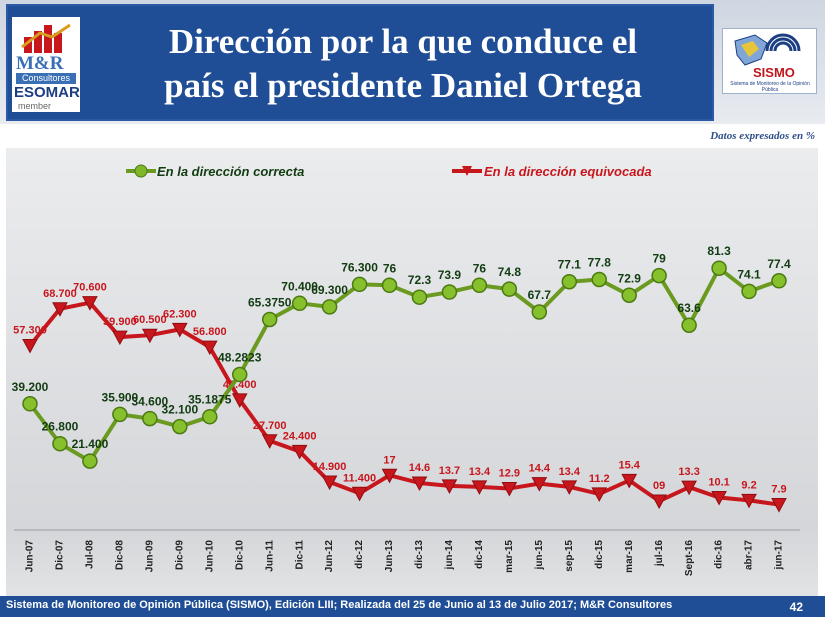  Describe the element at coordinates (540, 469) in the screenshot. I see `series-wrong-data-label: 14.4` at that location.